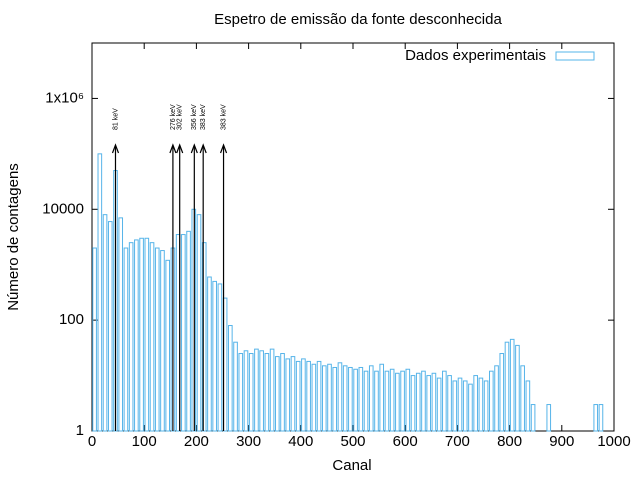 Image resolution: width=640 pixels, height=485 pixels. Describe the element at coordinates (575, 56) in the screenshot. I see `legend-swatch` at that location.